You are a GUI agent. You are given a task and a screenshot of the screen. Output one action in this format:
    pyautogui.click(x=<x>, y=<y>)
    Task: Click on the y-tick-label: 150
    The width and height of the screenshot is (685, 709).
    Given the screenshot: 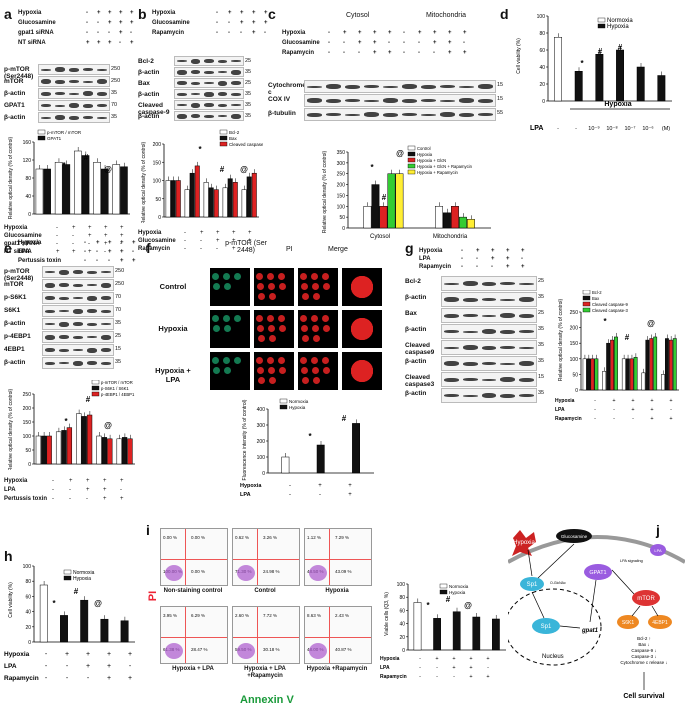 What is the action you would take?
    pyautogui.click(x=574, y=344)
    